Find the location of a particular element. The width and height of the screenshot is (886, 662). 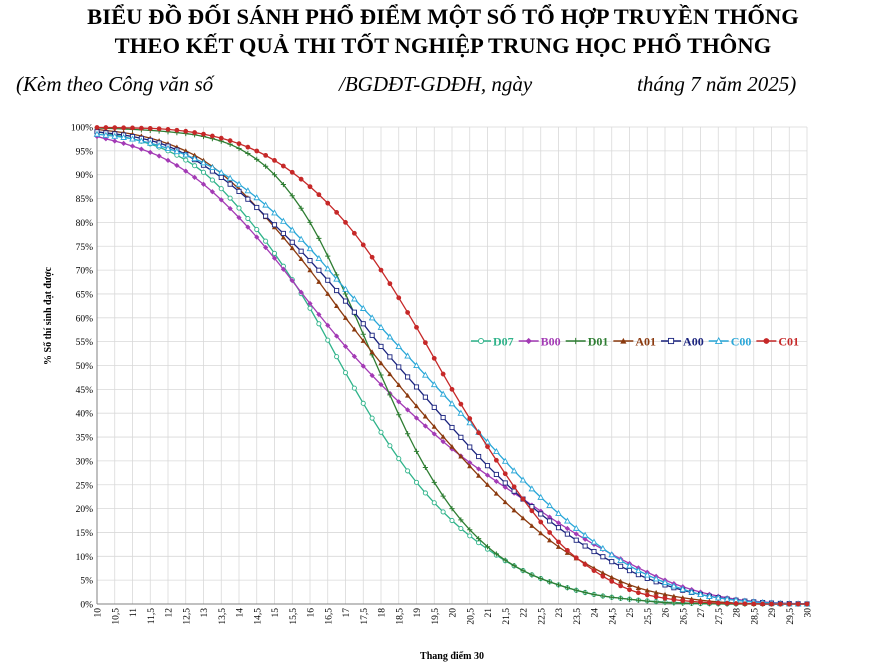

x-tick-label: 20,5 is located at coordinates (471, 616).